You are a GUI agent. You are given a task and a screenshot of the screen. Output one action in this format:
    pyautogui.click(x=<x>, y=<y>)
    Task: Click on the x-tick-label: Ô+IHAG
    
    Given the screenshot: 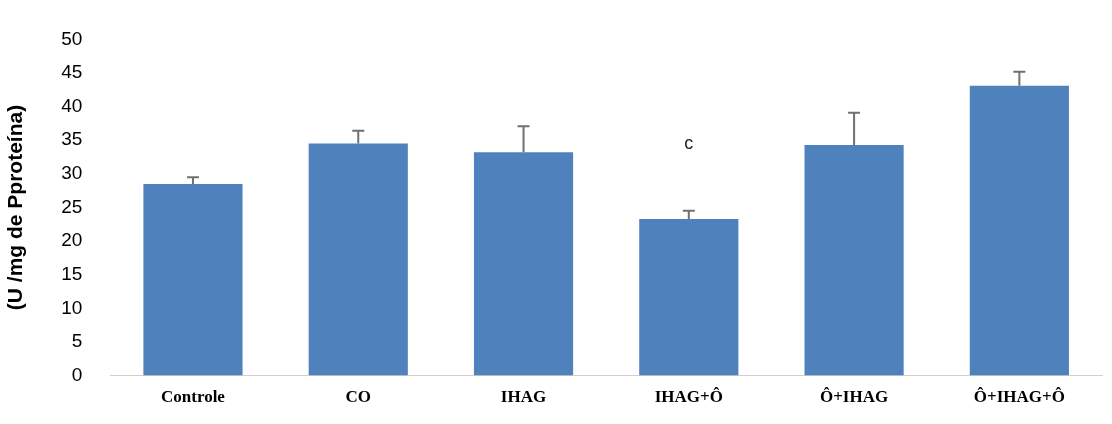 What is the action you would take?
    pyautogui.click(x=854, y=397)
    